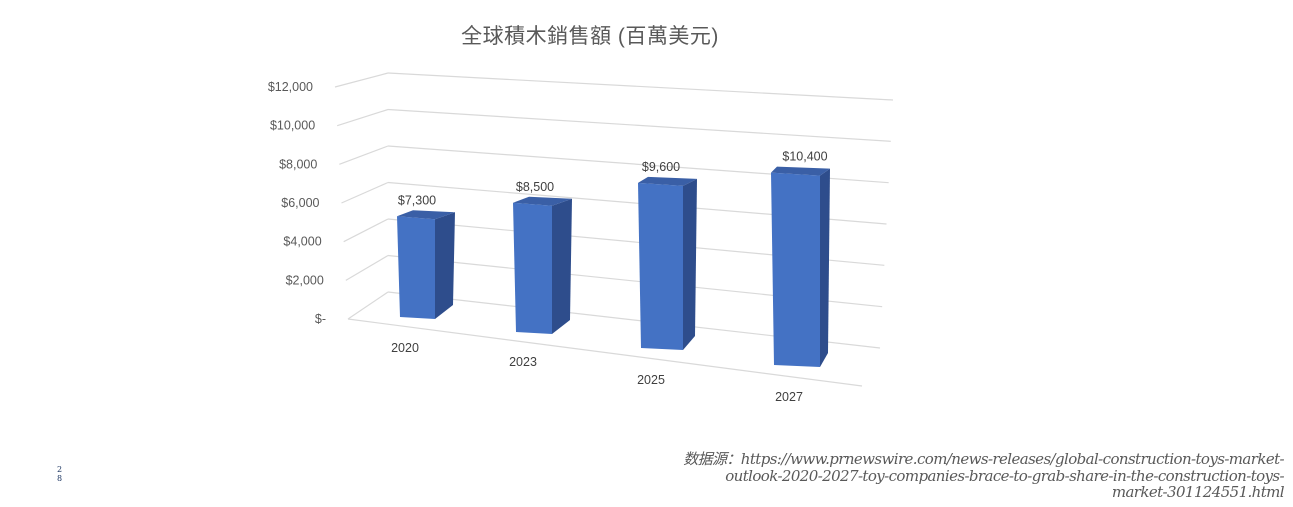 The height and width of the screenshot is (507, 1293). What do you see at coordinates (1198, 492) in the screenshot?
I see `source-line-3: market-301124551.html` at bounding box center [1198, 492].